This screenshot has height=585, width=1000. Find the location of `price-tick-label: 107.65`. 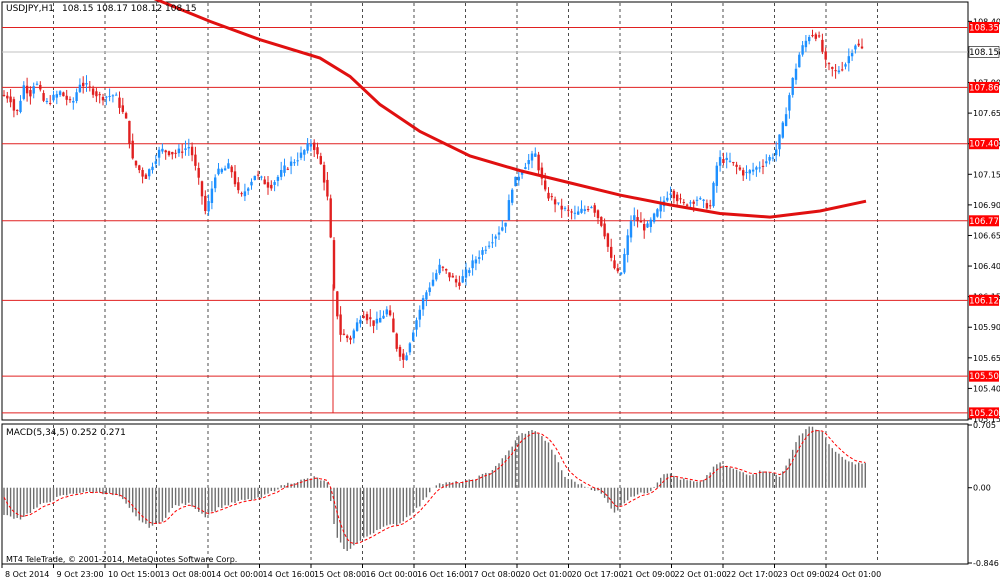

price-tick-label: 107.65 is located at coordinates (986, 113).